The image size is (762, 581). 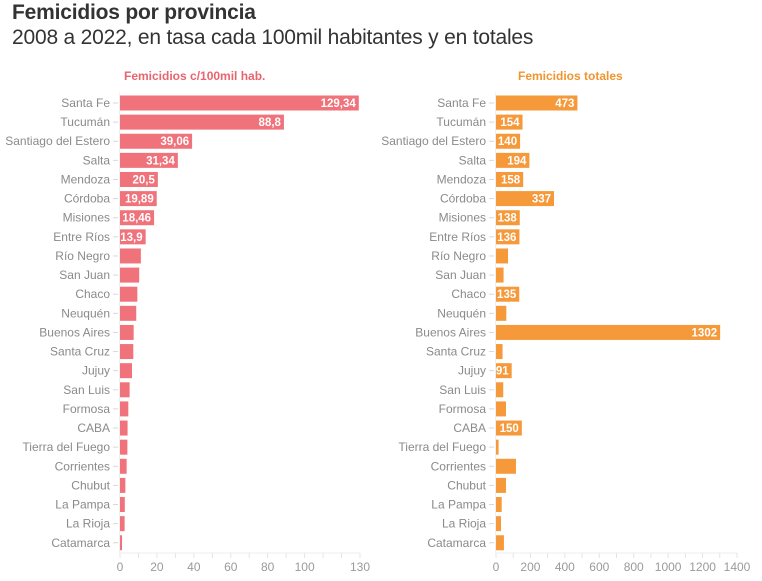 What do you see at coordinates (472, 371) in the screenshot?
I see `totals-category-label: Jujuy` at bounding box center [472, 371].